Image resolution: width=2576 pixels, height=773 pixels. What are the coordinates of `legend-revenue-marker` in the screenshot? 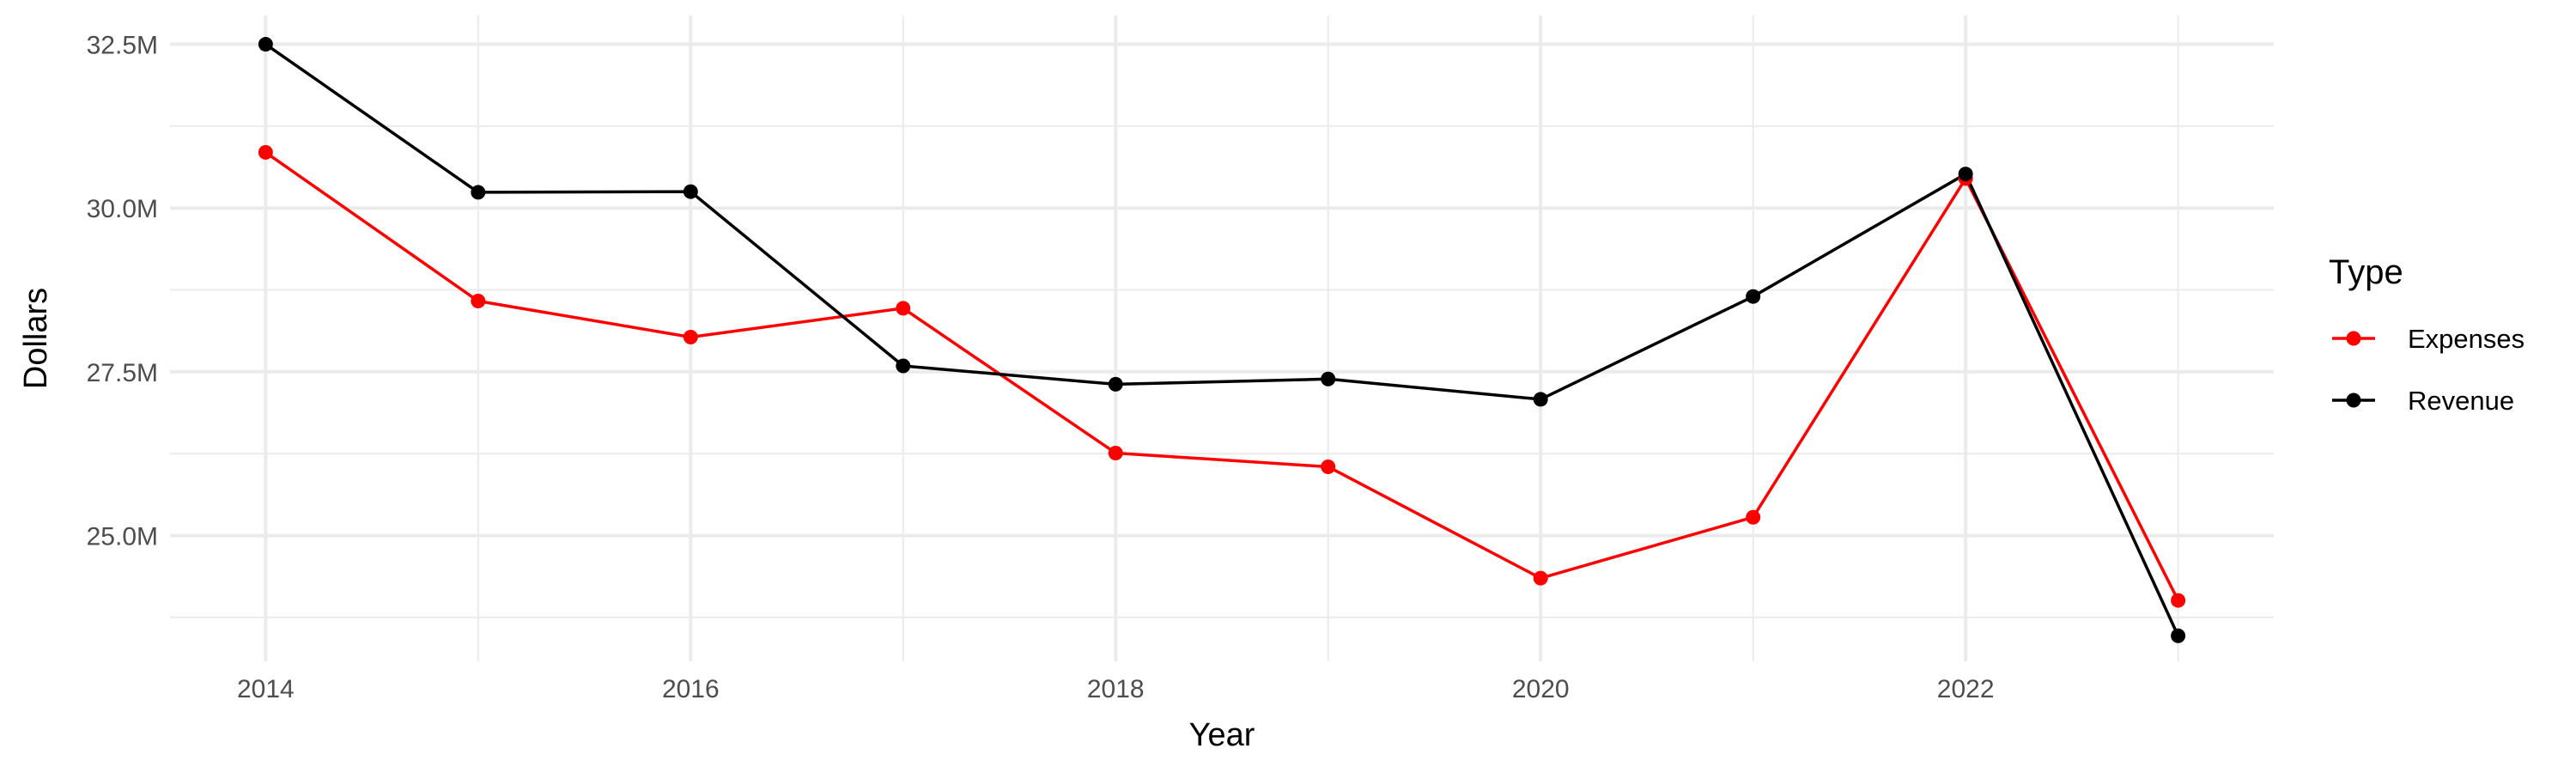 It's located at (2353, 400).